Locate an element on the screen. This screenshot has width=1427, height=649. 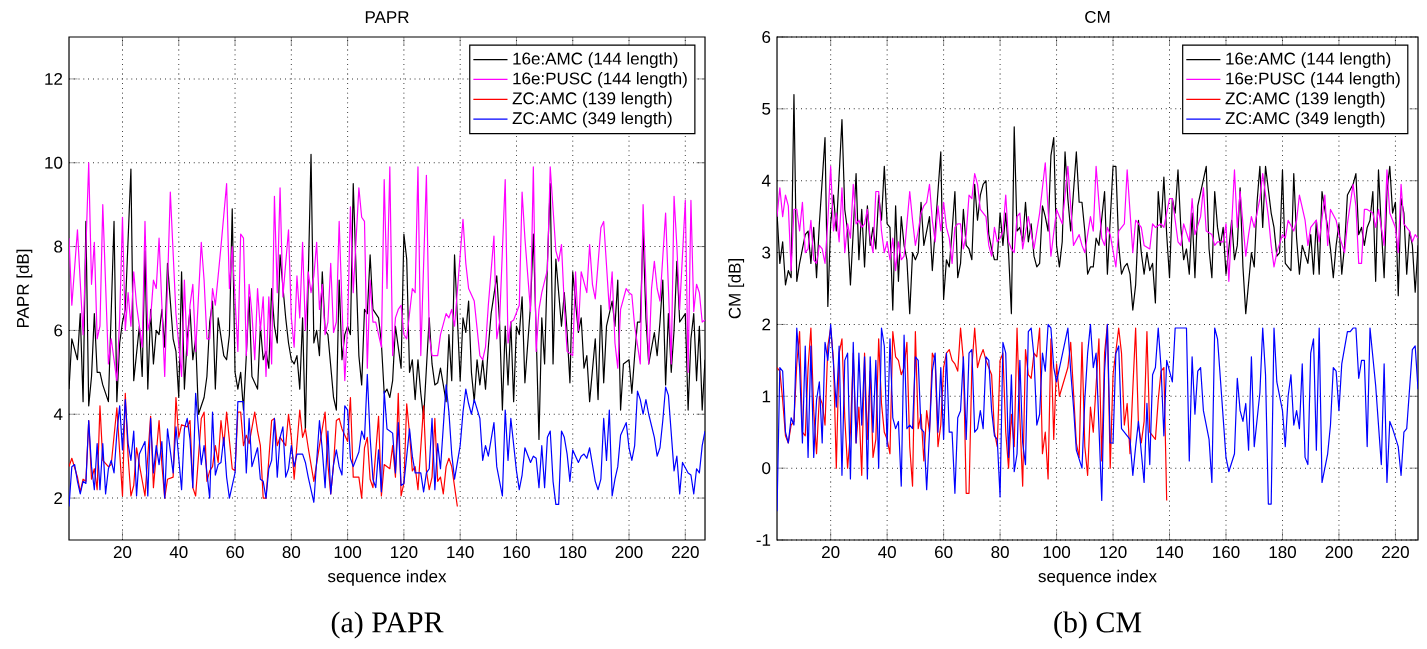
text: (a) PAPR is located at coordinates (387, 625).